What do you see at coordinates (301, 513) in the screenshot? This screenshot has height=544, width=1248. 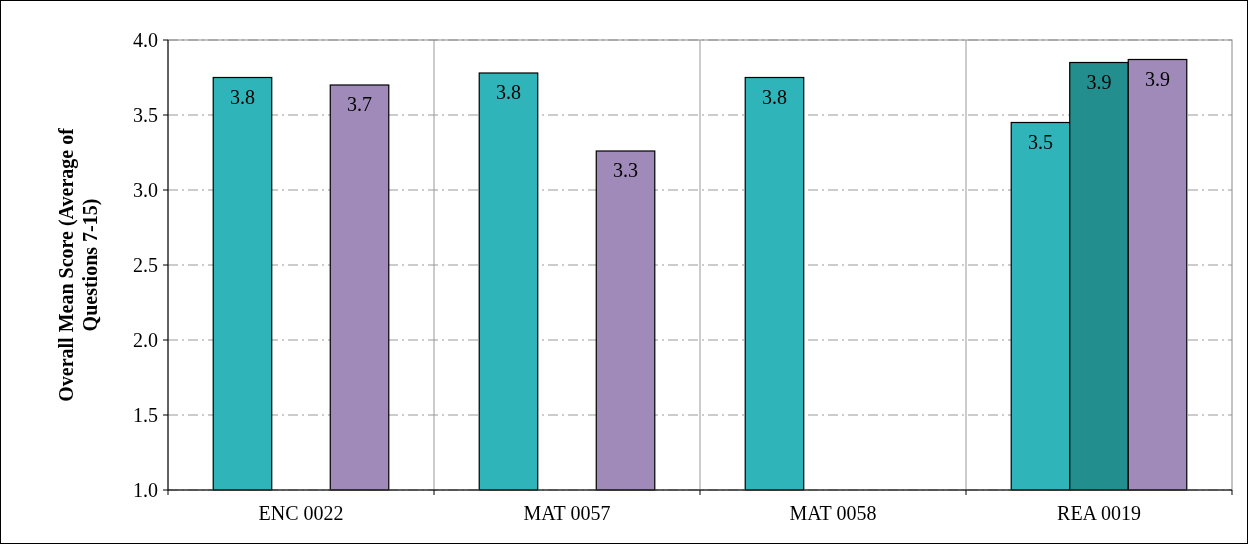 I see `x-tick-label: ENC 0022` at bounding box center [301, 513].